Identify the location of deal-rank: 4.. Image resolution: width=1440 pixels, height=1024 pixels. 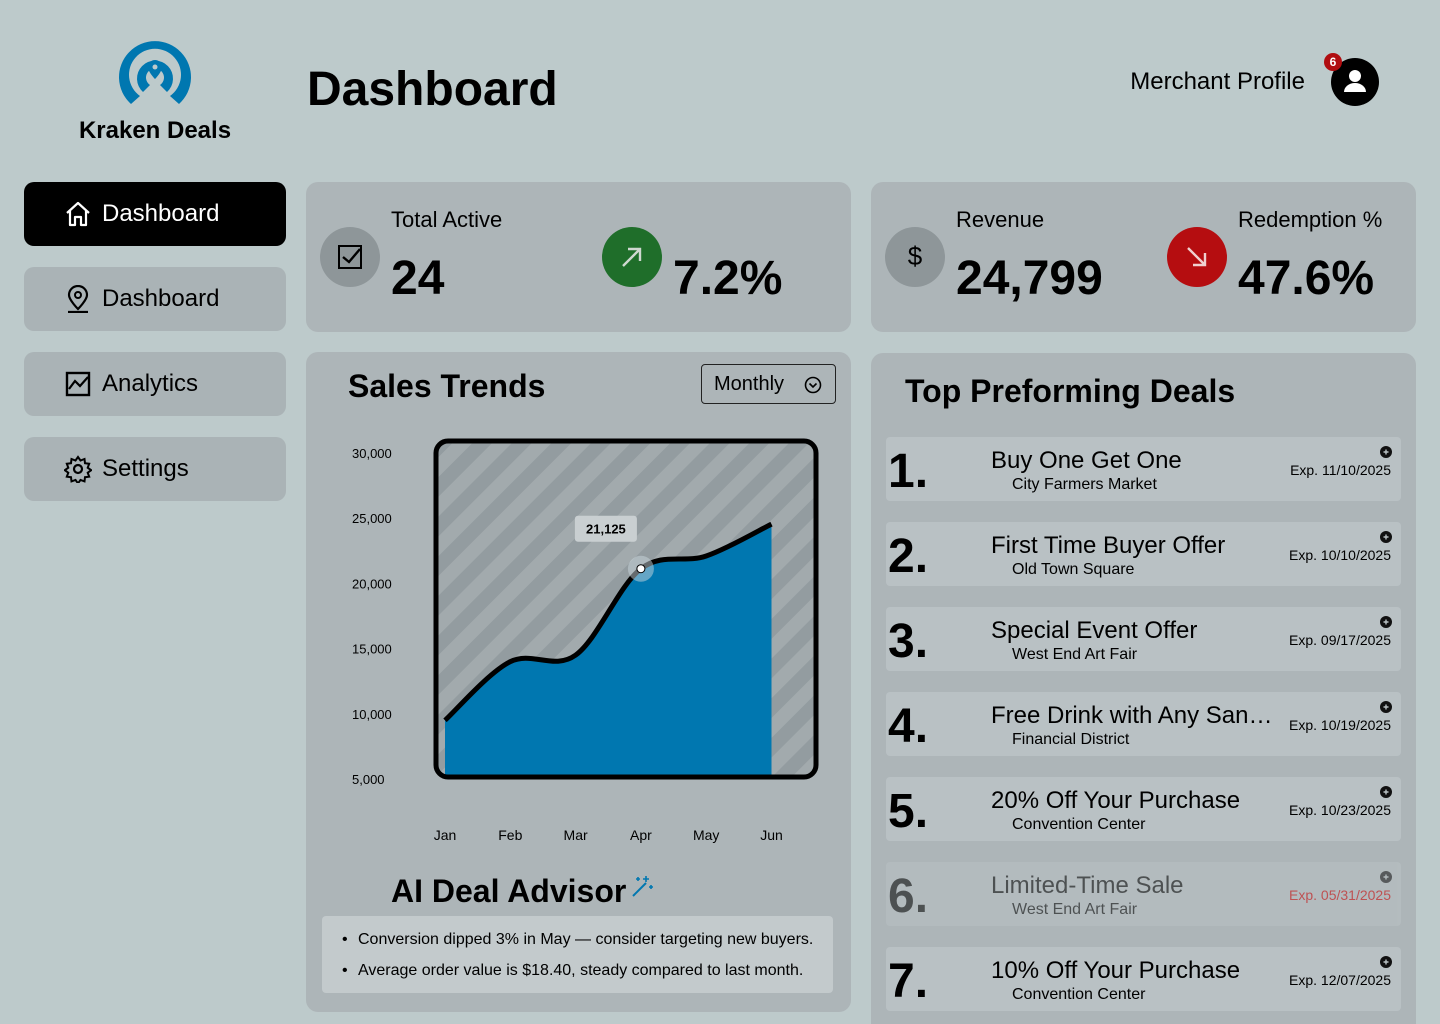
(908, 726).